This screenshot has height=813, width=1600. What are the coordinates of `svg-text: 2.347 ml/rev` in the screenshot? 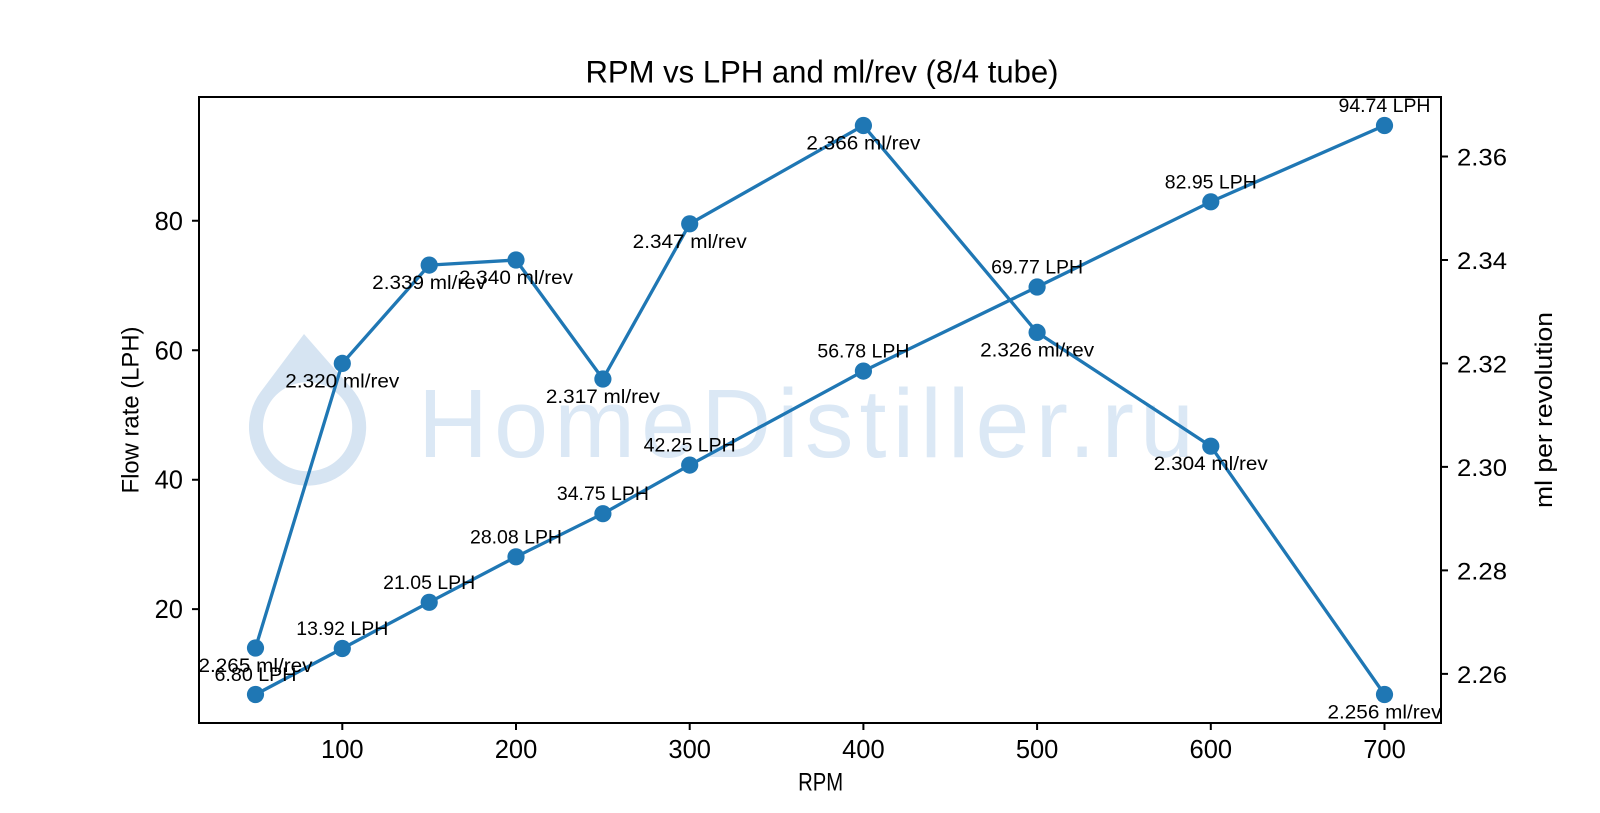 It's located at (690, 242).